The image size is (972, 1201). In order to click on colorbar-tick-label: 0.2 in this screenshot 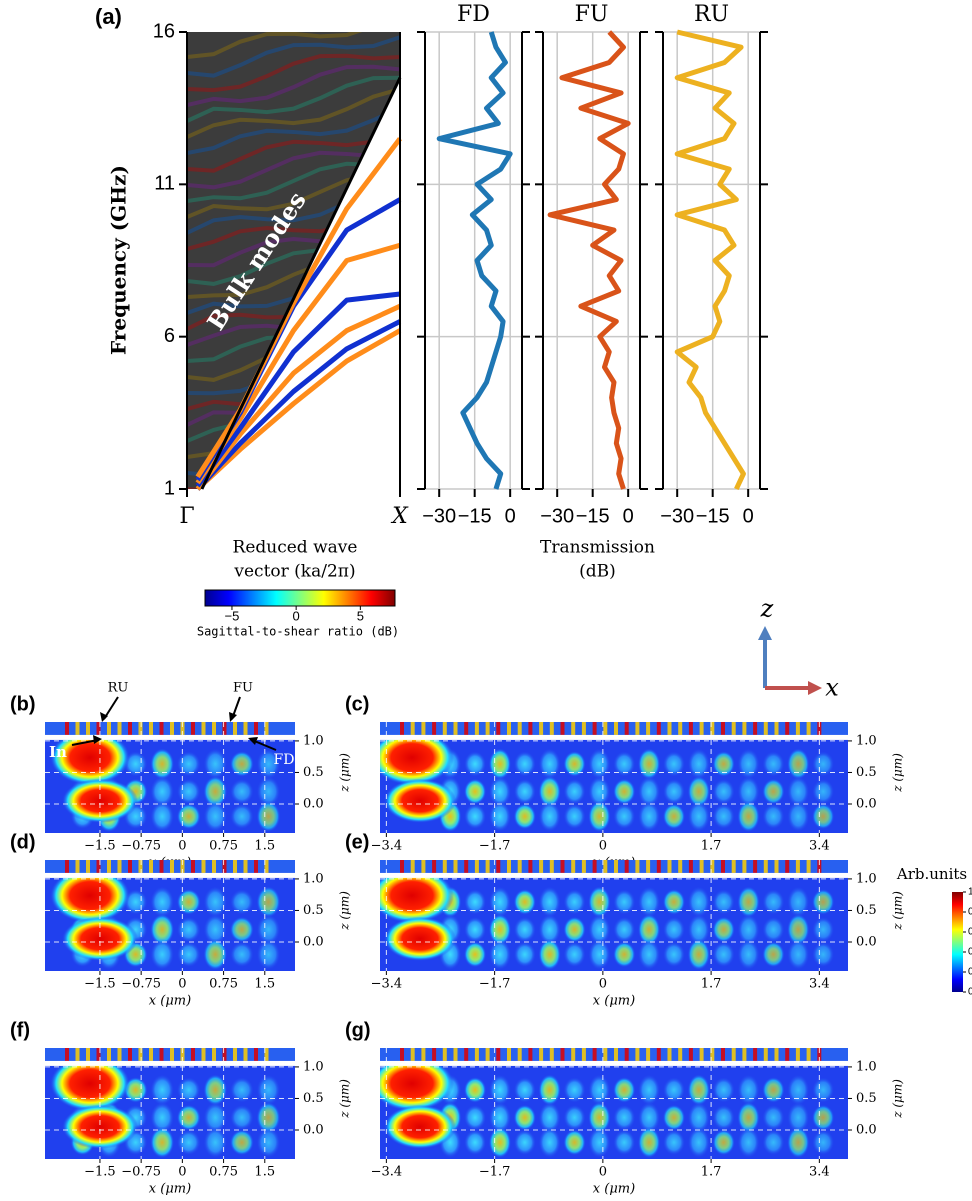, I will do `click(970, 972)`.